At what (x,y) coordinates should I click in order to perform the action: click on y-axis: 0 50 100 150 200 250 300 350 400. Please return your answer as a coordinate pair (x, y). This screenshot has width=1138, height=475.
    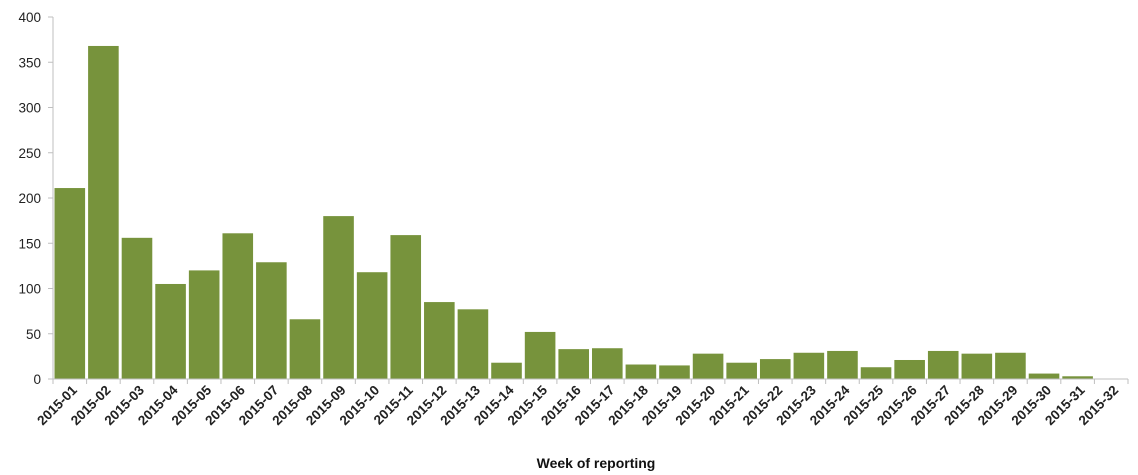
    Looking at the image, I should click on (36, 198).